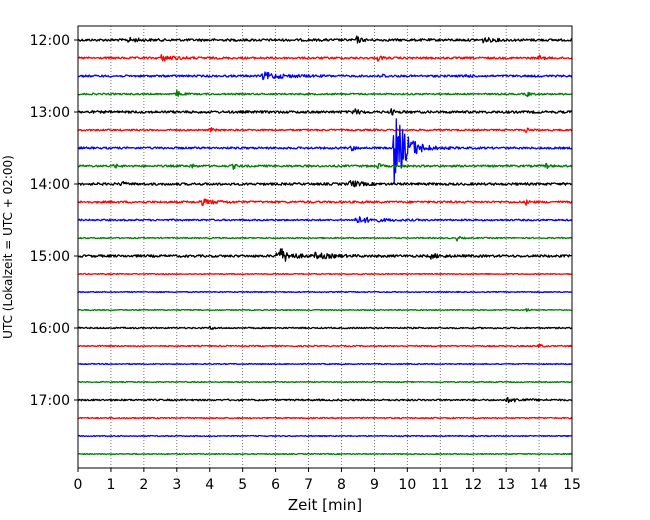  I want to click on y-tick-label: 14:00, so click(50, 185).